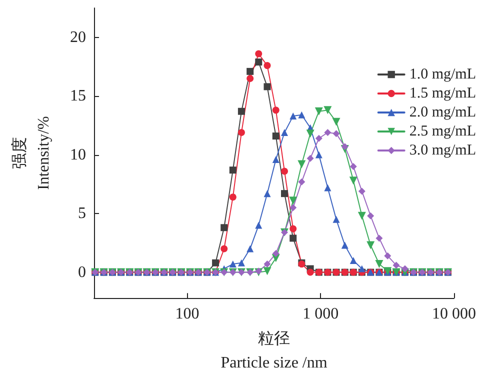 The height and width of the screenshot is (380, 493). I want to click on x-tick-label: 1 000, so click(320, 314).